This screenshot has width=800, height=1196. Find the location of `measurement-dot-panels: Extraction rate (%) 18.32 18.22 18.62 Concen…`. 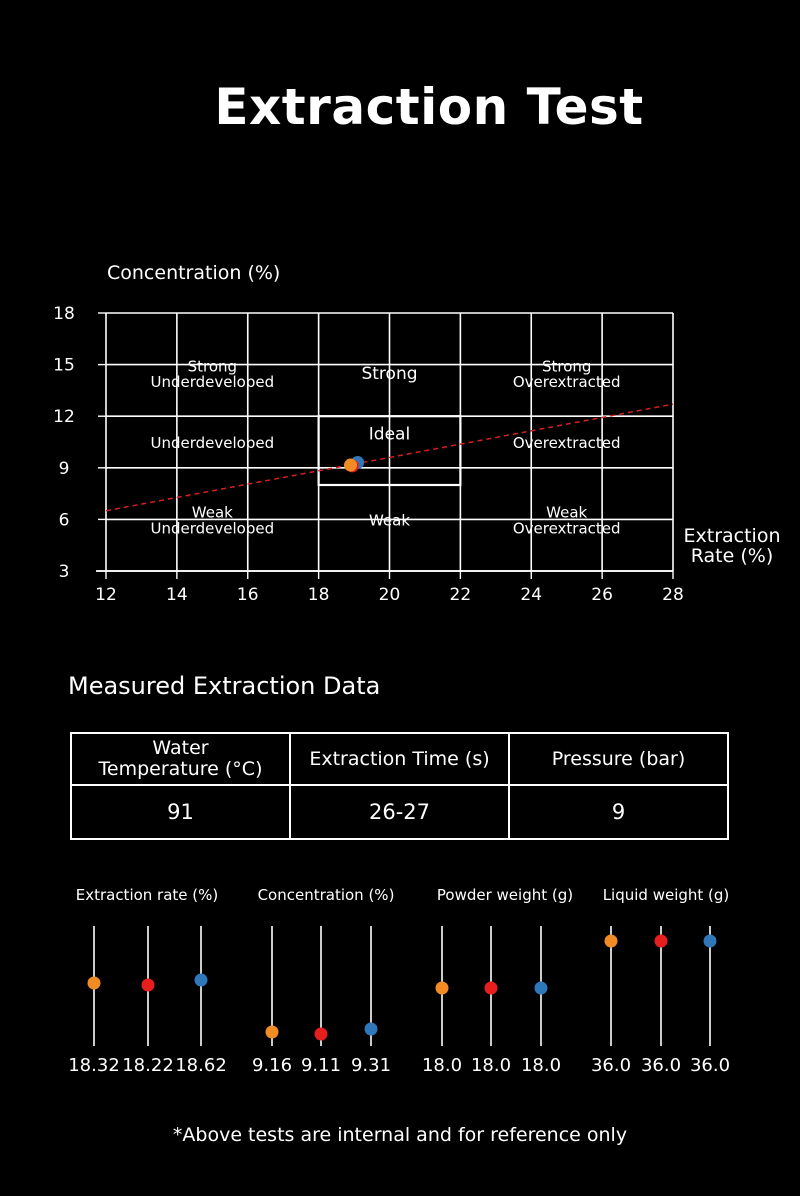

measurement-dot-panels: Extraction rate (%) 18.32 18.22 18.62 Concen… is located at coordinates (399, 981).